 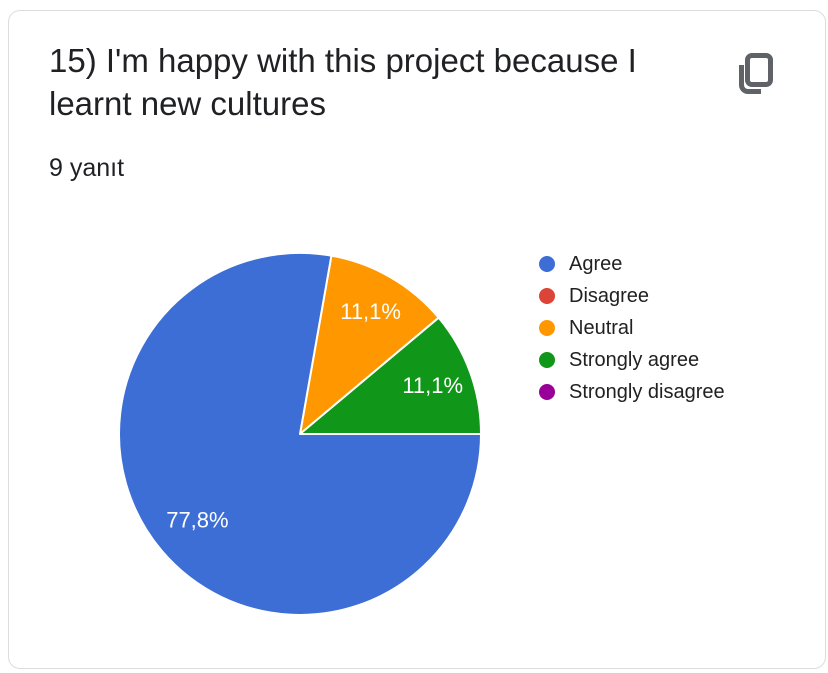 I want to click on legend-swatch-strongly-disagree, so click(x=547, y=392).